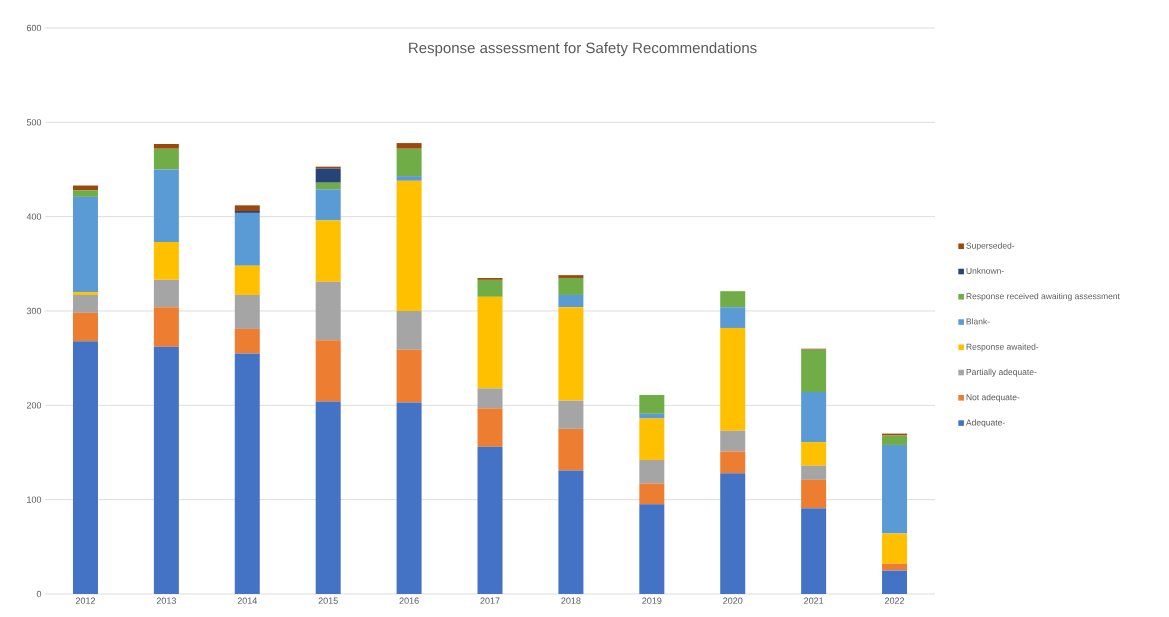 Image resolution: width=1169 pixels, height=617 pixels. Describe the element at coordinates (978, 321) in the screenshot. I see `legend-label: Blank-` at that location.